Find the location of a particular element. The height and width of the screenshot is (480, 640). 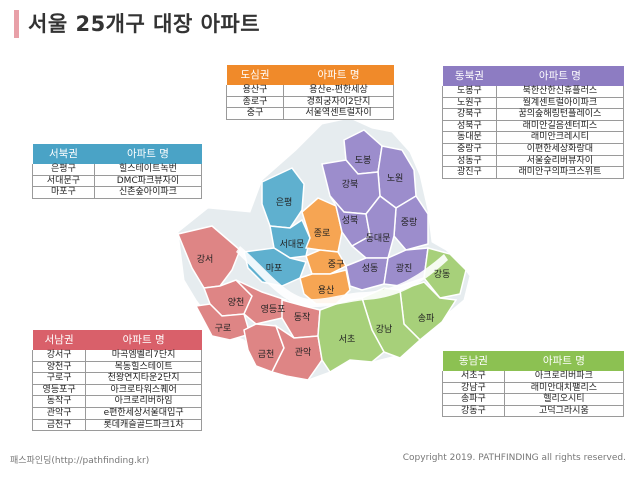

cell-district: 서대문구 is located at coordinates (63, 181).